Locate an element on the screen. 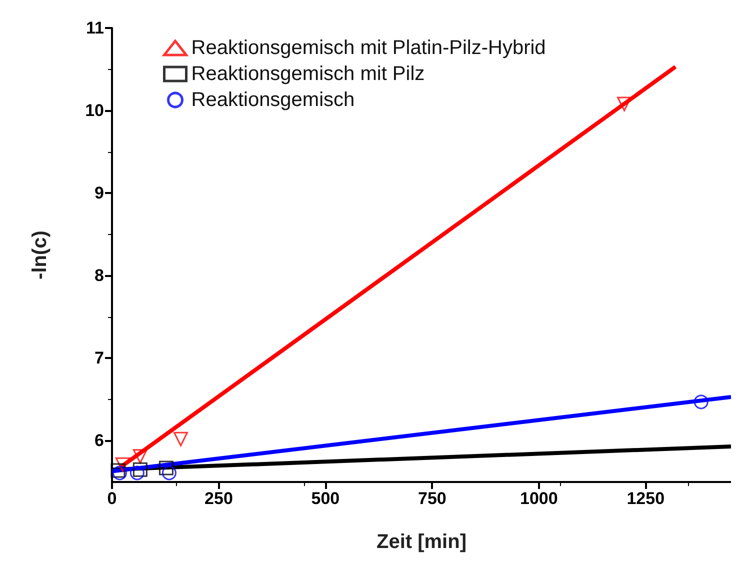  y-tick-label: 6 is located at coordinates (99, 440).